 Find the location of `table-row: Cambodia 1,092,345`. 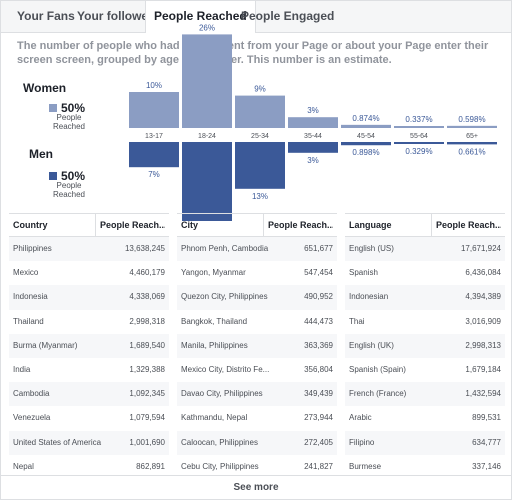

table-row: Cambodia 1,092,345 is located at coordinates (89, 394).